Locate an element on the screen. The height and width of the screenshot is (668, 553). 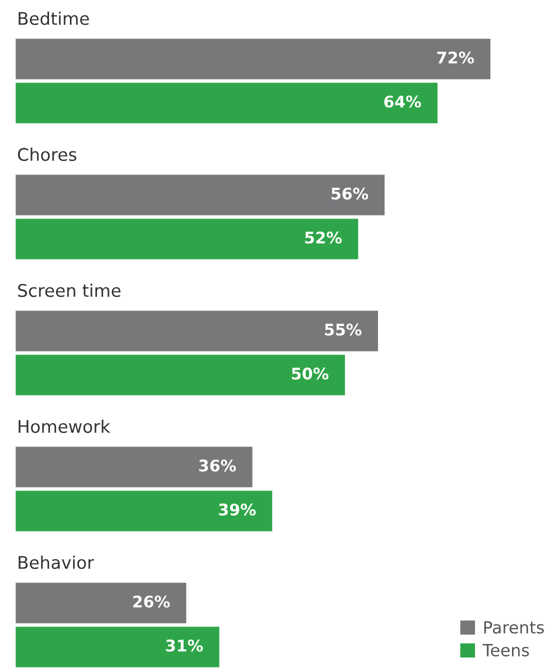
legend-label: Teens is located at coordinates (505, 650).